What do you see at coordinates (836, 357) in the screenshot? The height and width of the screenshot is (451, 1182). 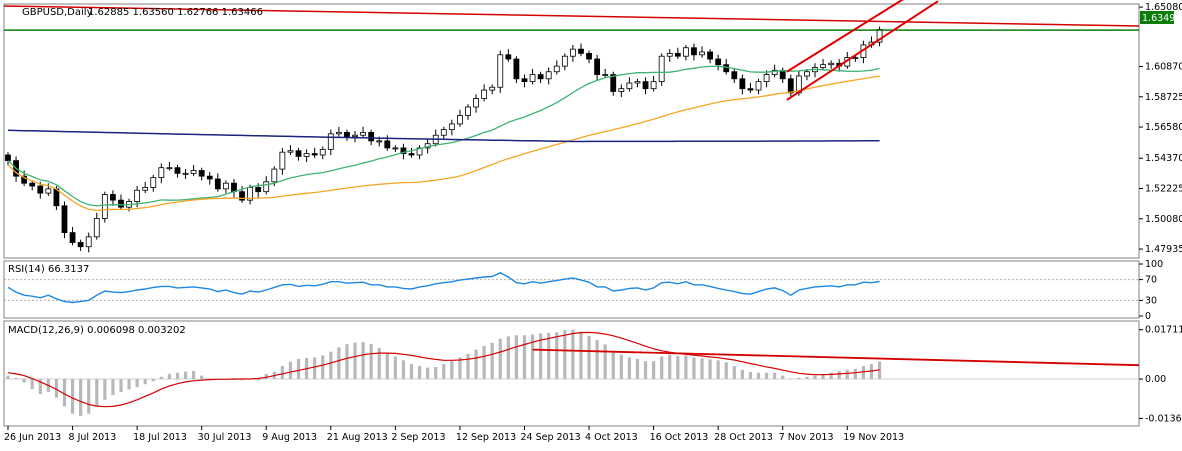 I see `macd-trendline` at bounding box center [836, 357].